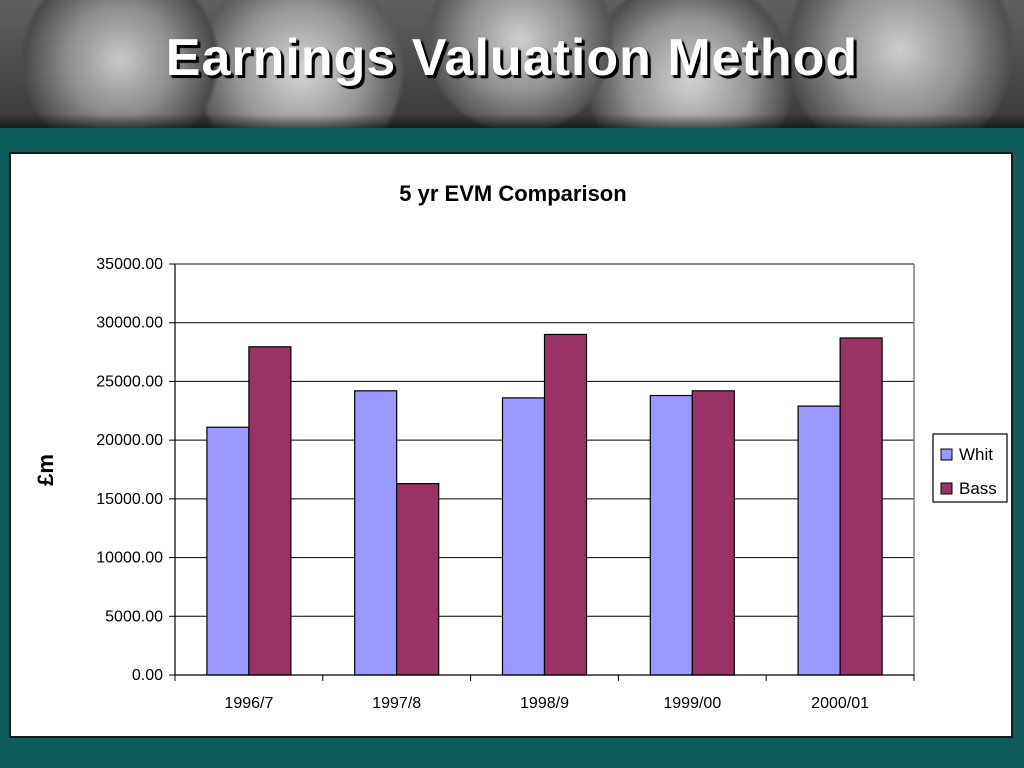  What do you see at coordinates (946, 454) in the screenshot?
I see `legend-swatch-whit` at bounding box center [946, 454].